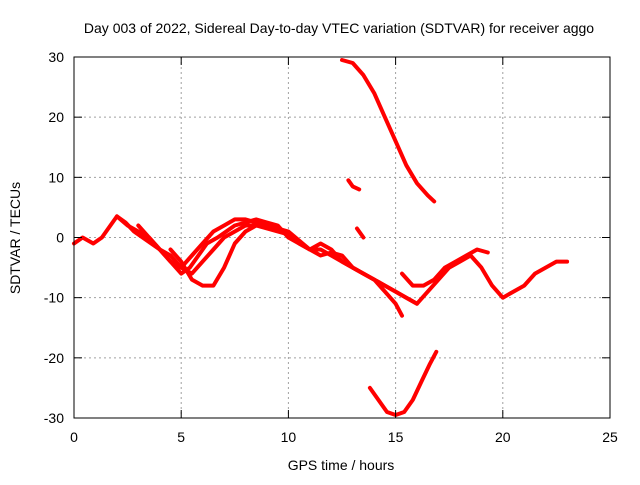  What do you see at coordinates (341, 465) in the screenshot?
I see `x-axis-label: GPS time / hours` at bounding box center [341, 465].